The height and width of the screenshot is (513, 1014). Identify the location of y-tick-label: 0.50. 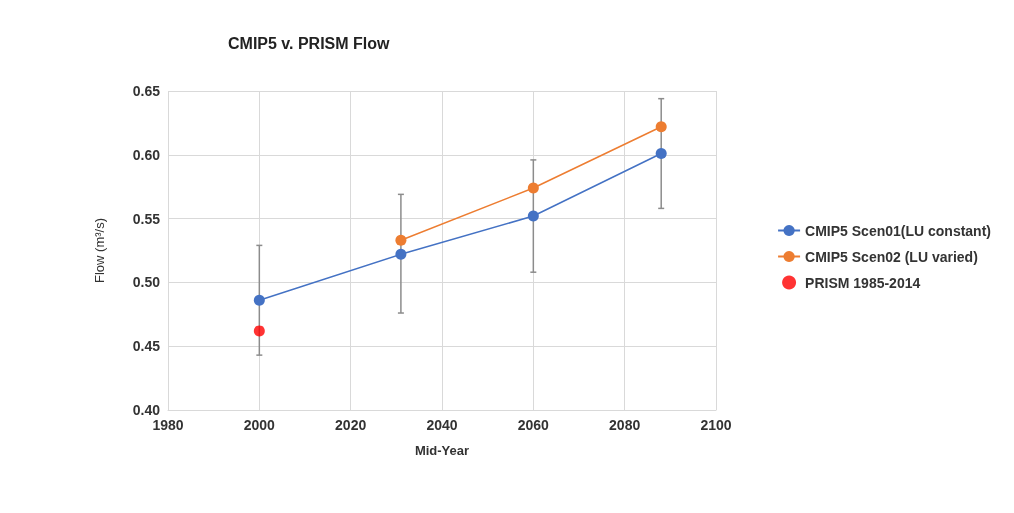
(146, 282).